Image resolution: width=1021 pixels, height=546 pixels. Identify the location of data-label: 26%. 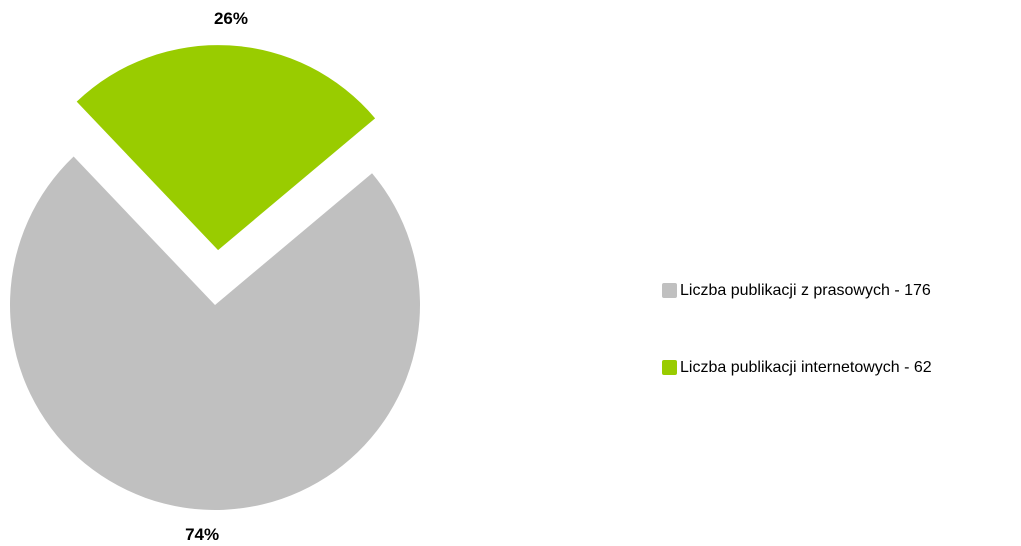
(231, 18).